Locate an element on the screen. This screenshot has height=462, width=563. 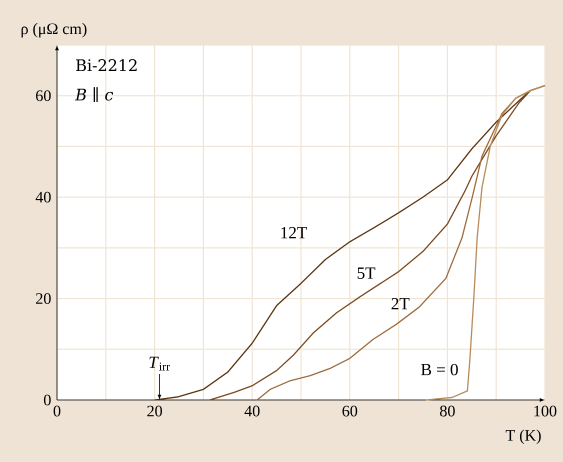
x-tick-label: 0 is located at coordinates (57, 411).